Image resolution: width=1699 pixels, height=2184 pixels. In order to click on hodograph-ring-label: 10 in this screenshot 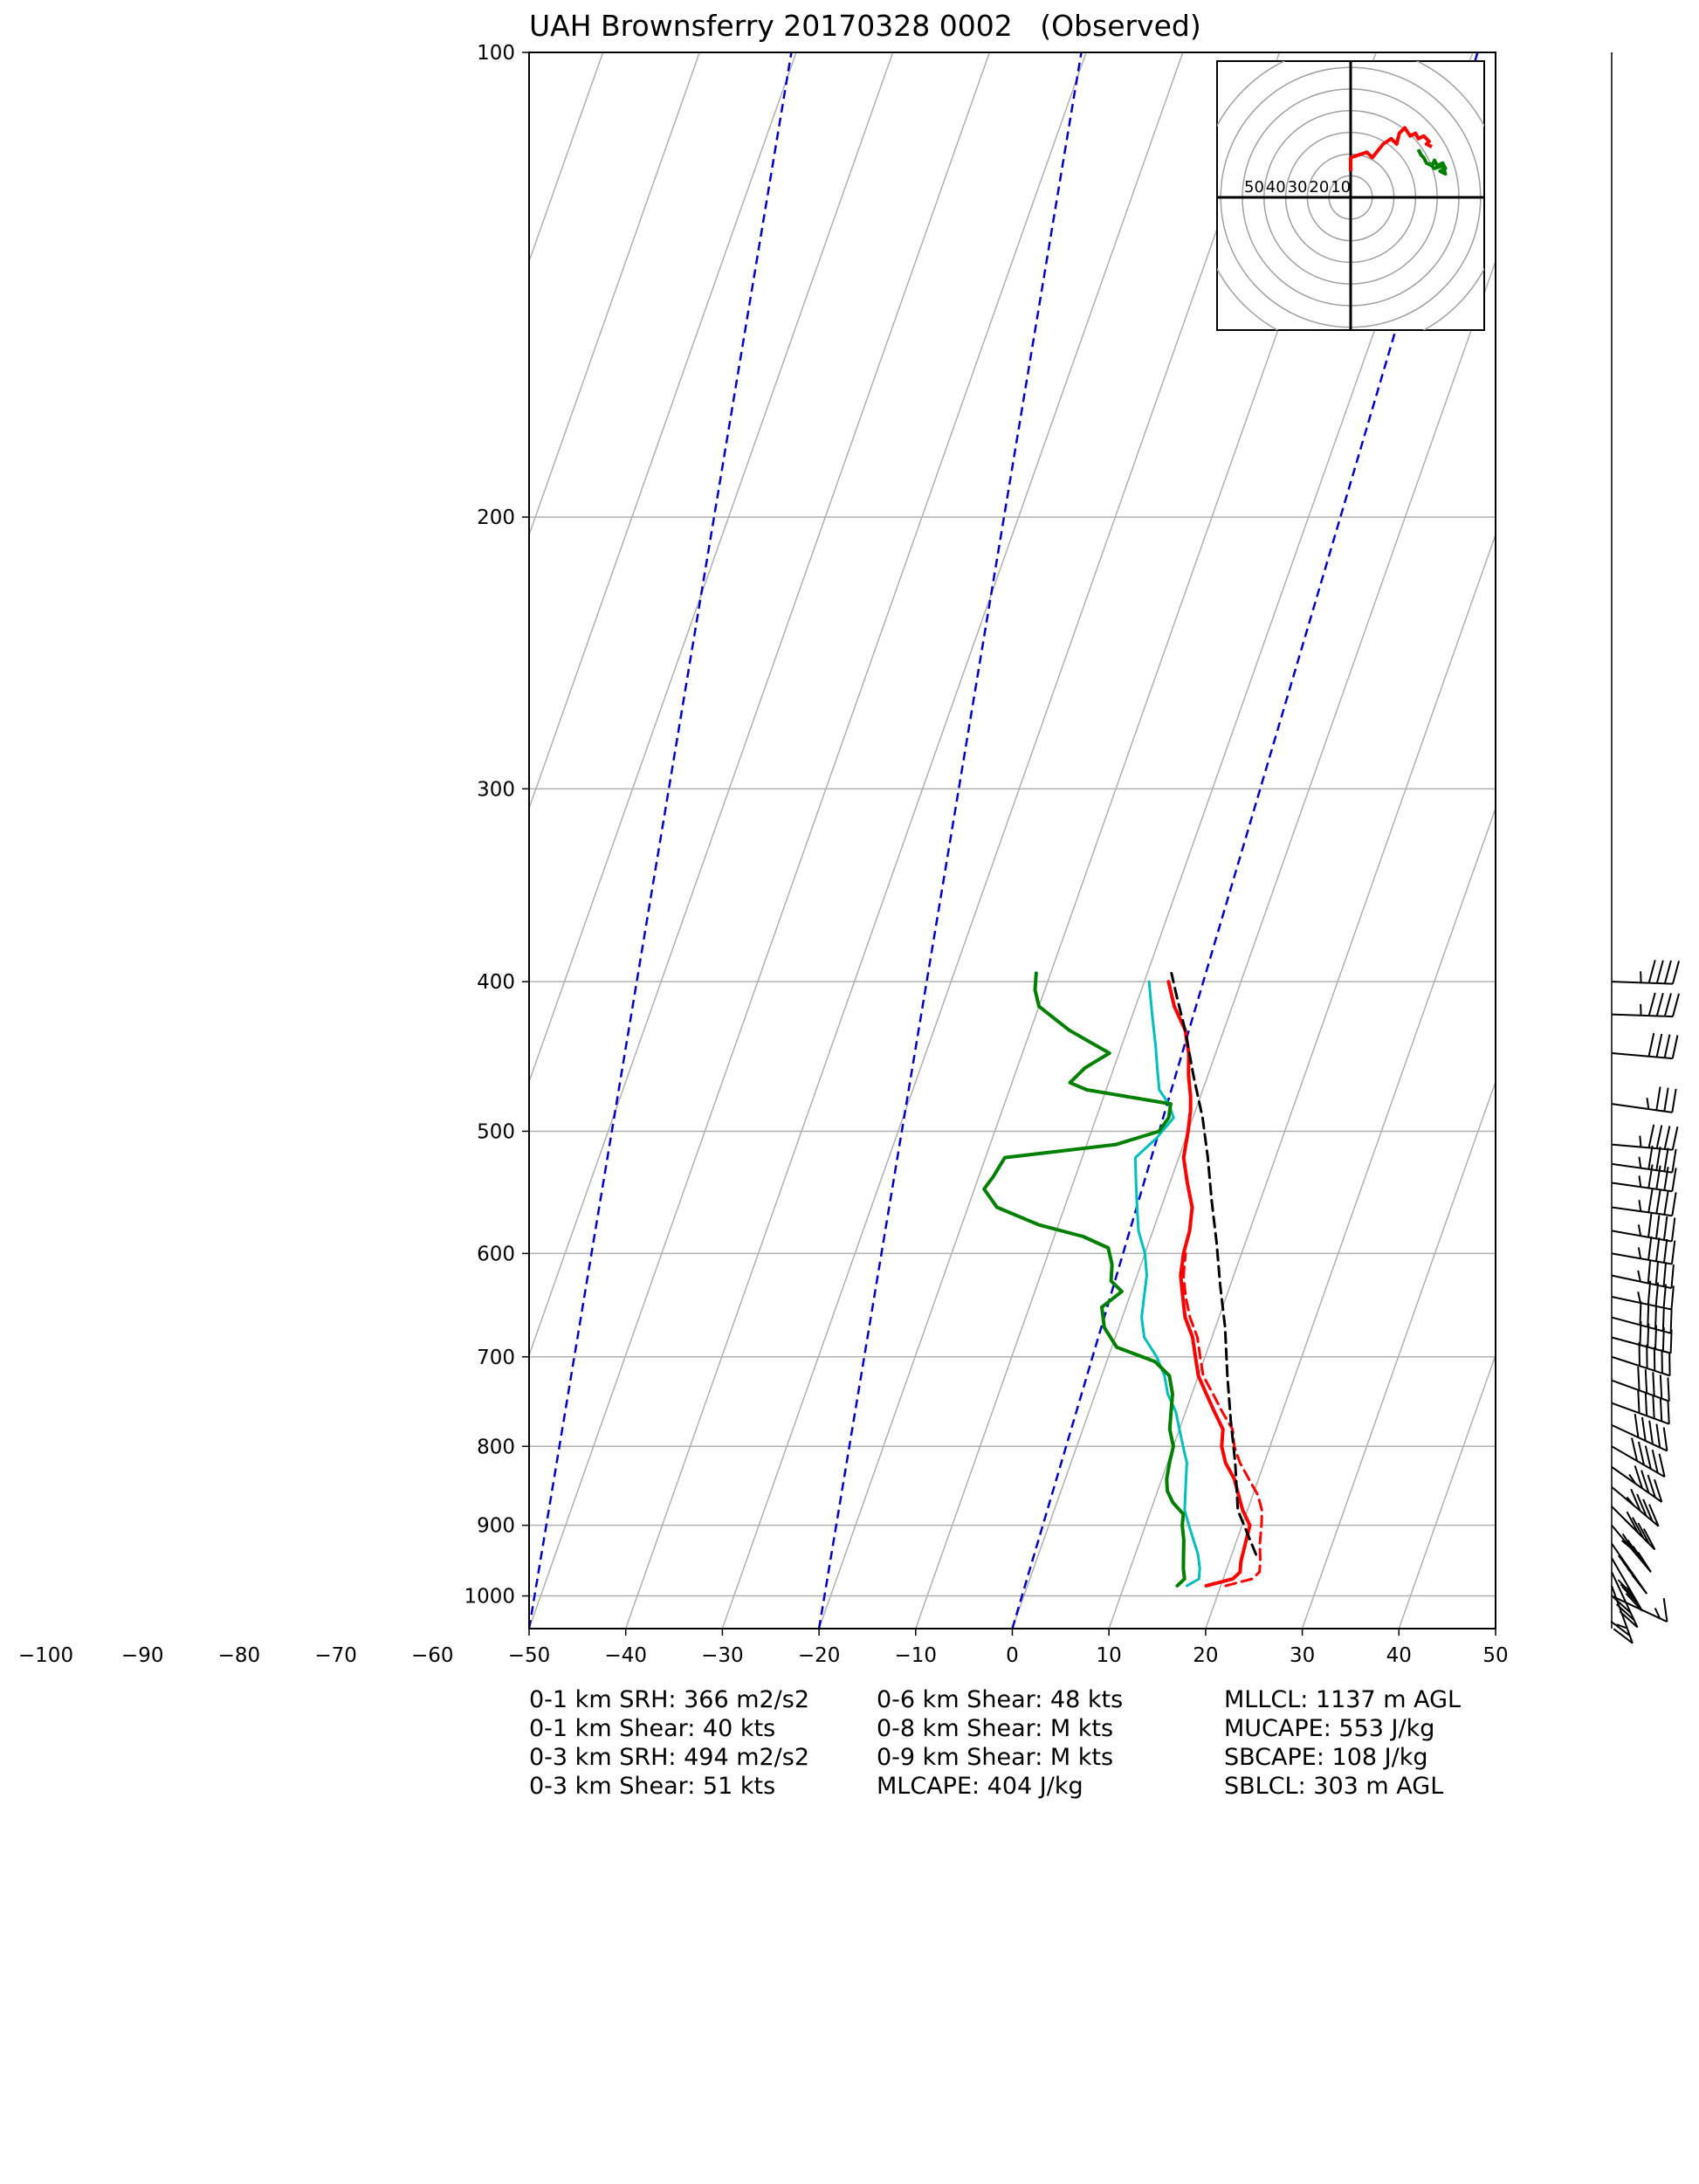, I will do `click(1341, 187)`.